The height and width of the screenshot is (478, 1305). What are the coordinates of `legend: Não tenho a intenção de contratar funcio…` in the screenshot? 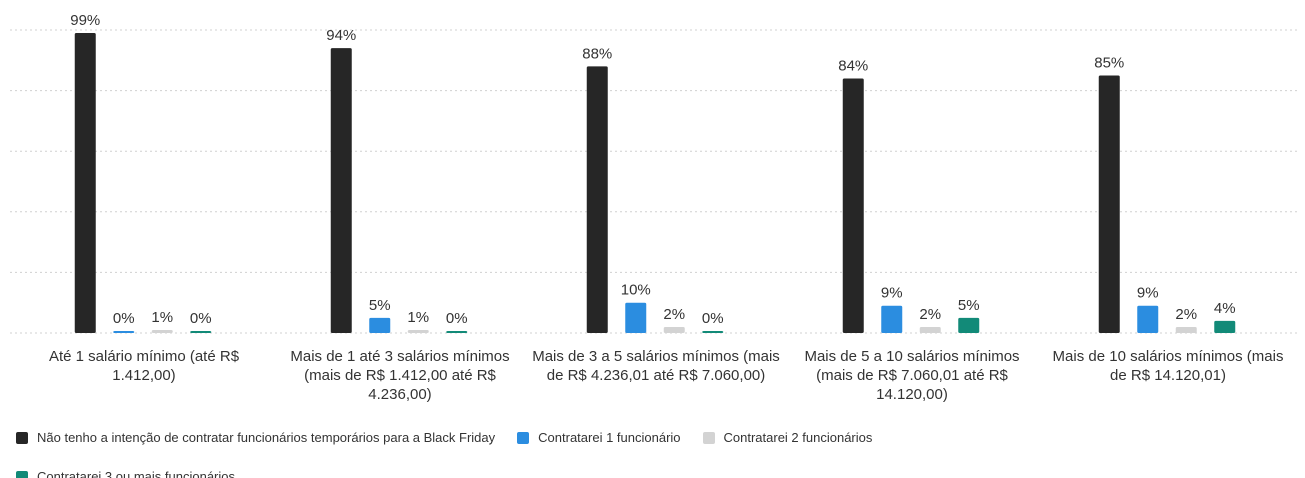 It's located at (651, 454).